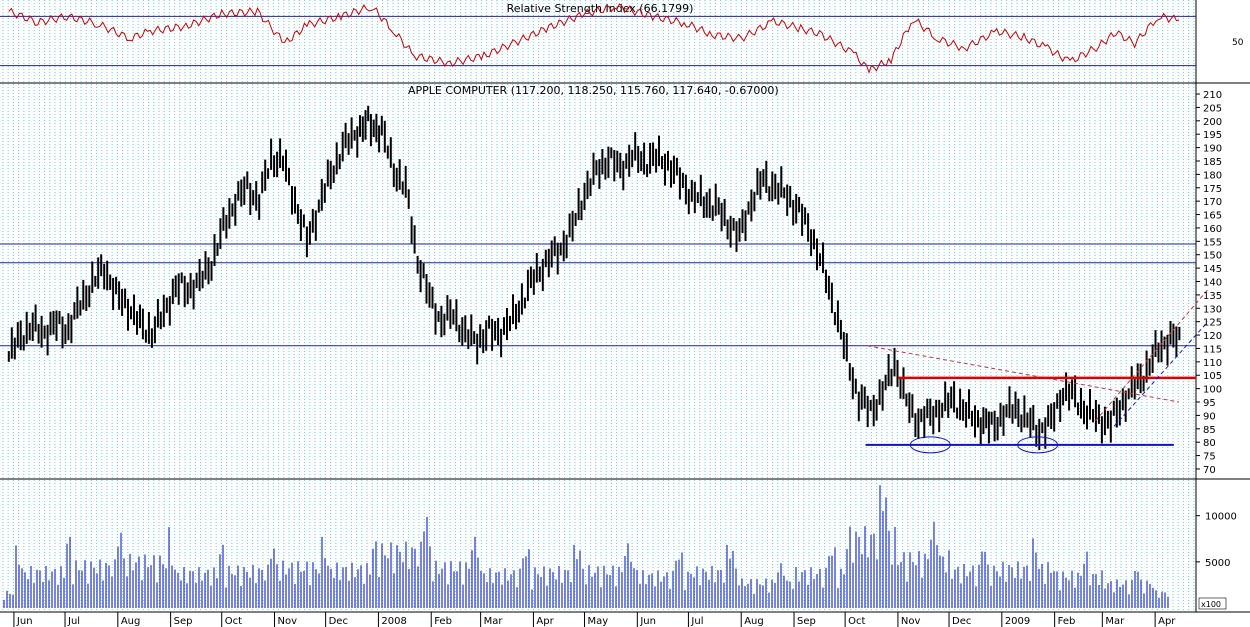 The image size is (1250, 627). I want to click on price-tick-label: 175, so click(1212, 189).